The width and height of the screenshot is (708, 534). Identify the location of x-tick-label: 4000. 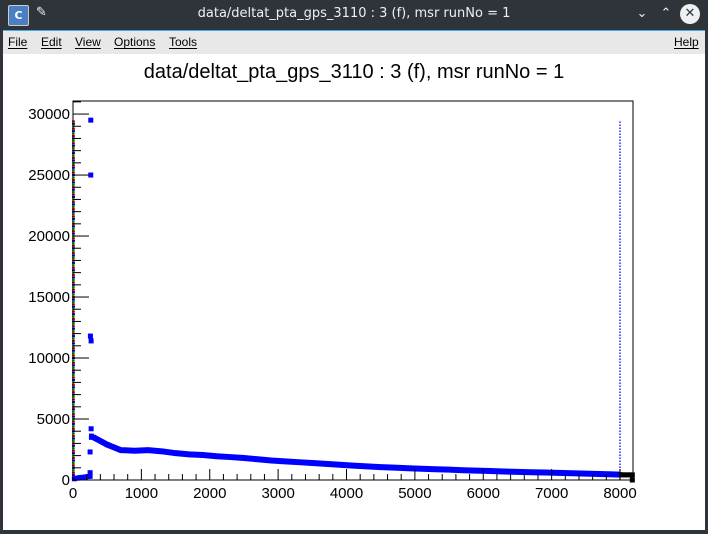
(346, 493).